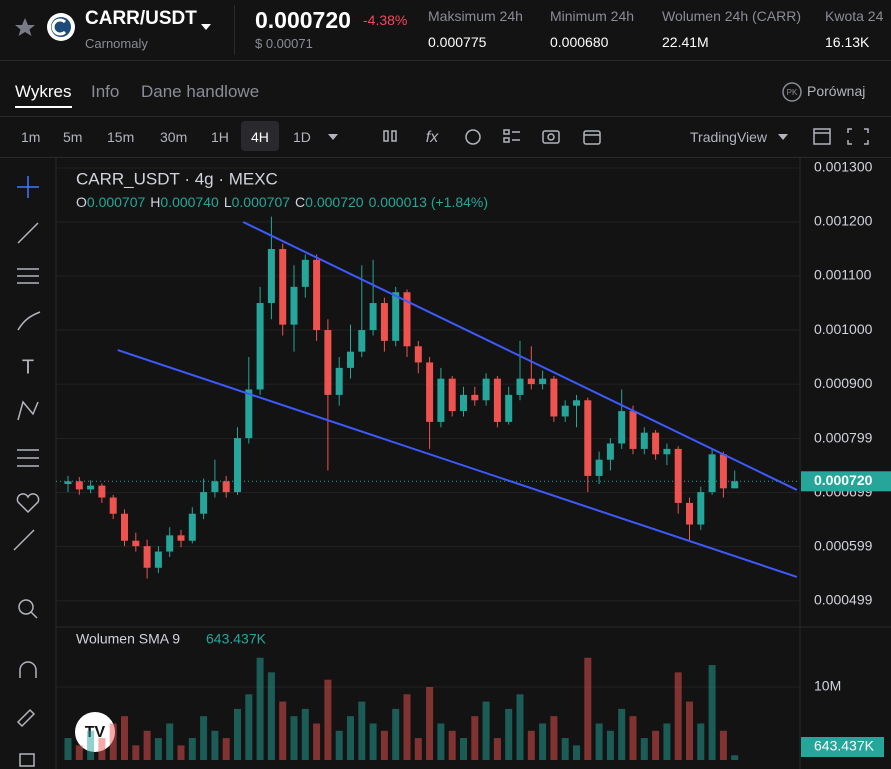 The height and width of the screenshot is (769, 891). I want to click on toolbar-icons: fx, so click(500, 137).